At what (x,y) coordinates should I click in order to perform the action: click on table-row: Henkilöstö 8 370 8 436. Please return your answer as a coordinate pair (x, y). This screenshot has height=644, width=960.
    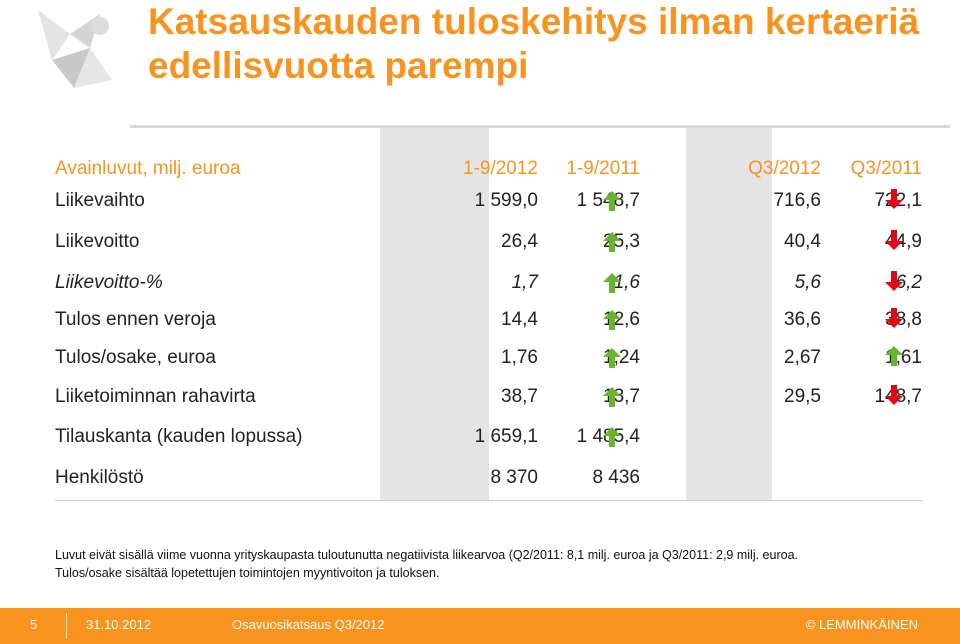
    Looking at the image, I should click on (485, 478).